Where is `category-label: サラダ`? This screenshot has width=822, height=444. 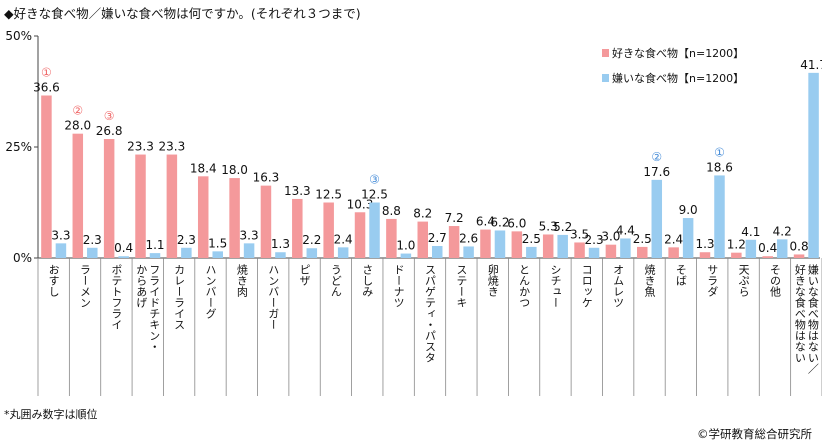 category-label: サラダ is located at coordinates (712, 280).